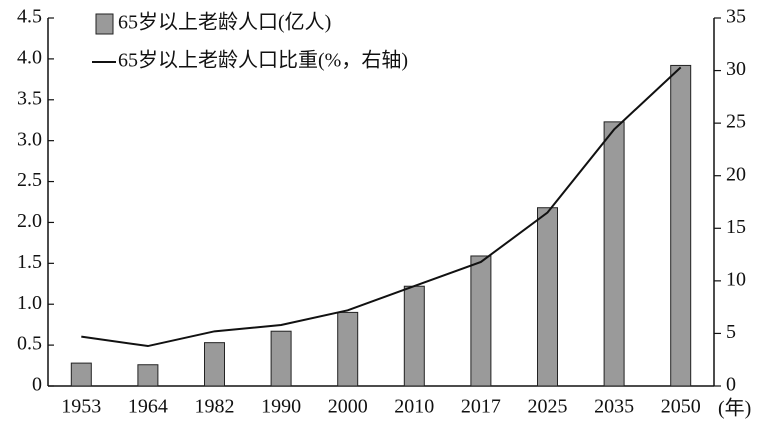 This screenshot has height=432, width=772. I want to click on x-tick-label: 2017, so click(481, 407).